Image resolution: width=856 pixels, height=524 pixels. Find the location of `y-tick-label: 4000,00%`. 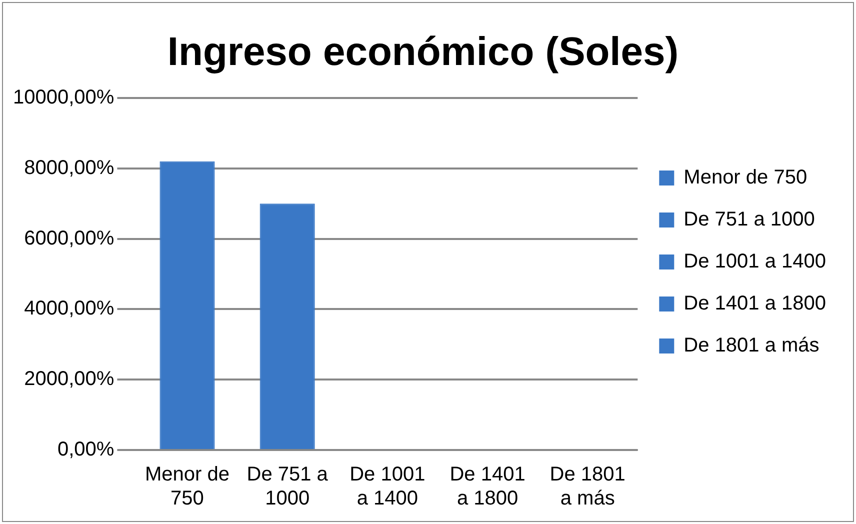

y-tick-label: 4000,00% is located at coordinates (69, 309).